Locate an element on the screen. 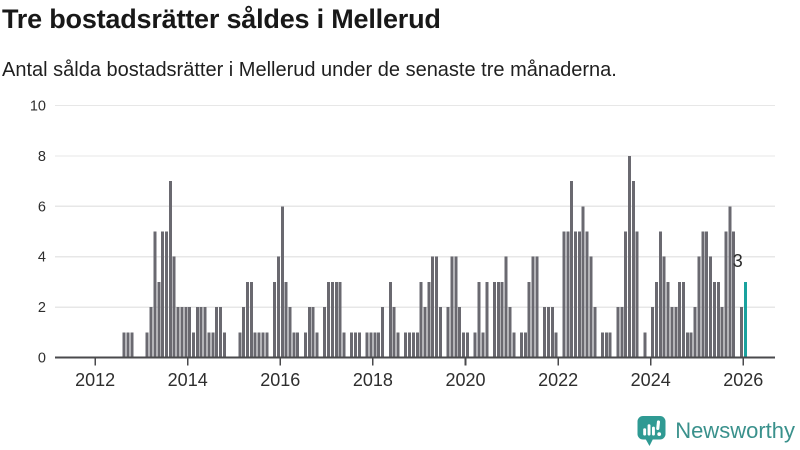  highlight-bar-latest is located at coordinates (745, 319).